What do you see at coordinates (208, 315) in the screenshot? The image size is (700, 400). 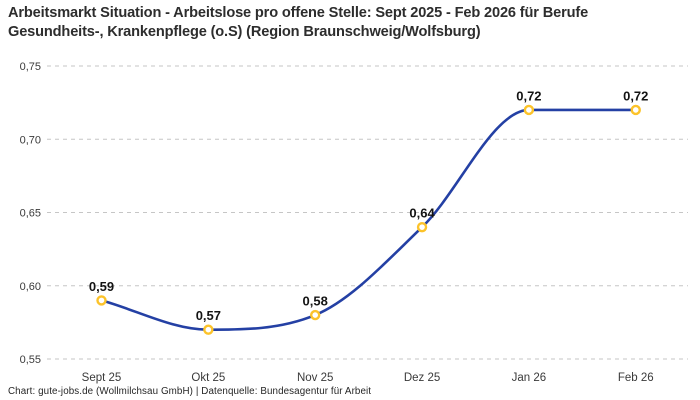 I see `data-point-label: 0,57` at bounding box center [208, 315].